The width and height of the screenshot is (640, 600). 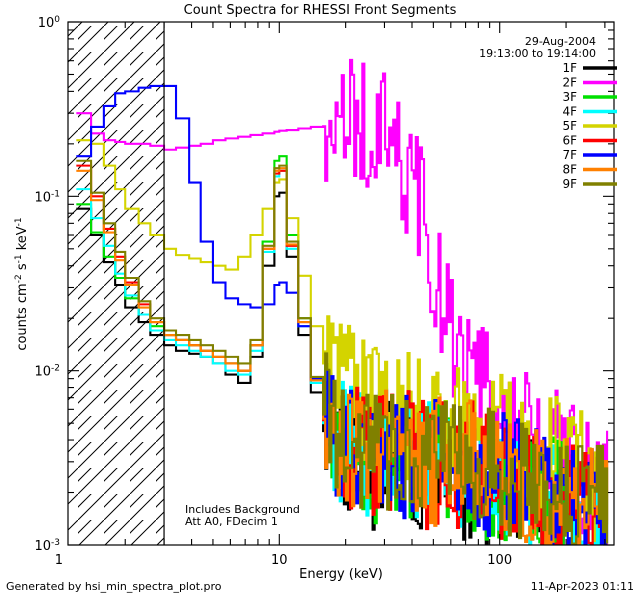 I want to click on legend-label-8F: 8F, so click(x=569, y=170).